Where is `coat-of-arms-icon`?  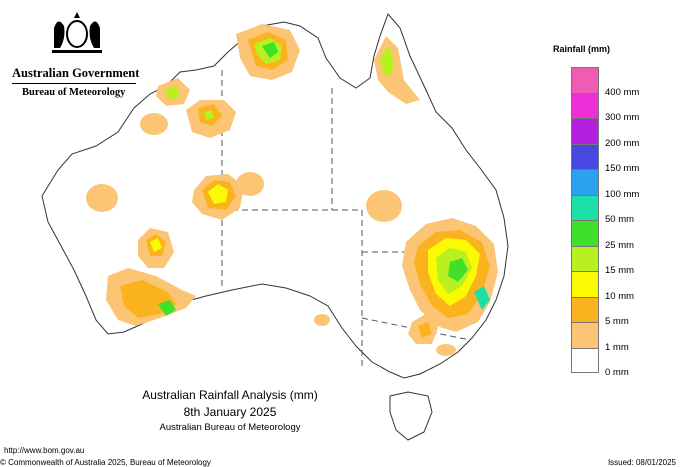
coat-of-arms-icon is located at coordinates (77, 32).